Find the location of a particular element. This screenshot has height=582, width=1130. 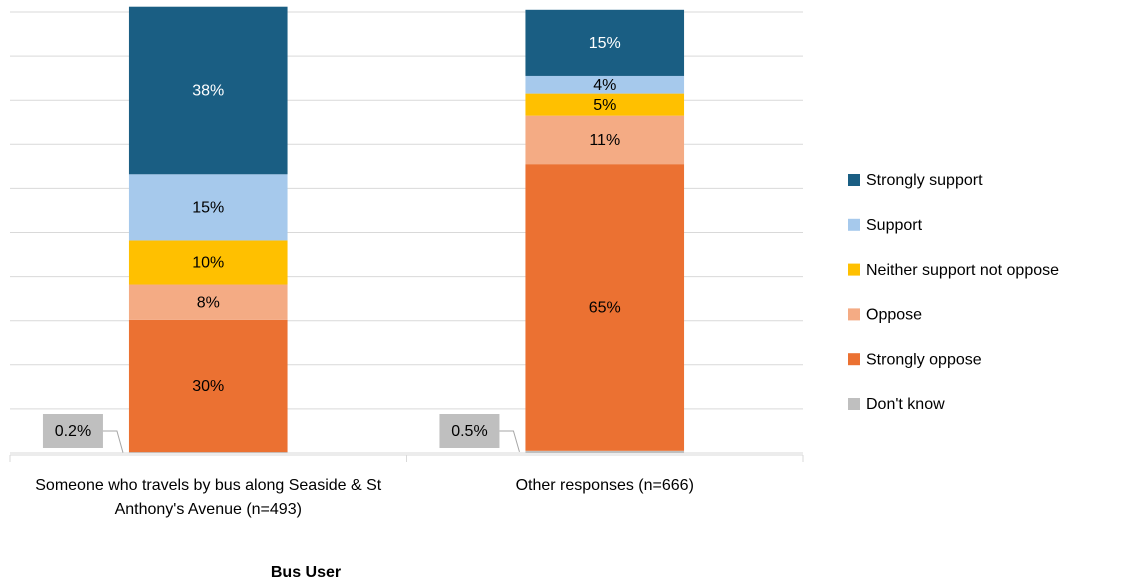

data-label: 0.2% is located at coordinates (73, 431).